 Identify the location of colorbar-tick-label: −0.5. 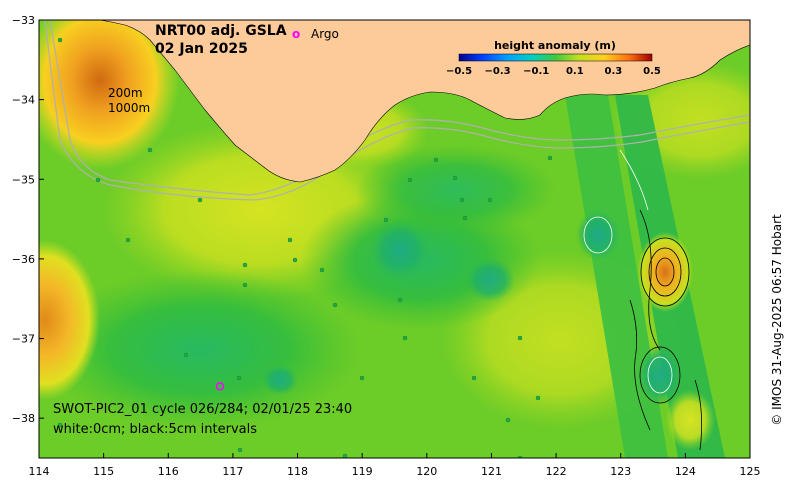
(459, 71).